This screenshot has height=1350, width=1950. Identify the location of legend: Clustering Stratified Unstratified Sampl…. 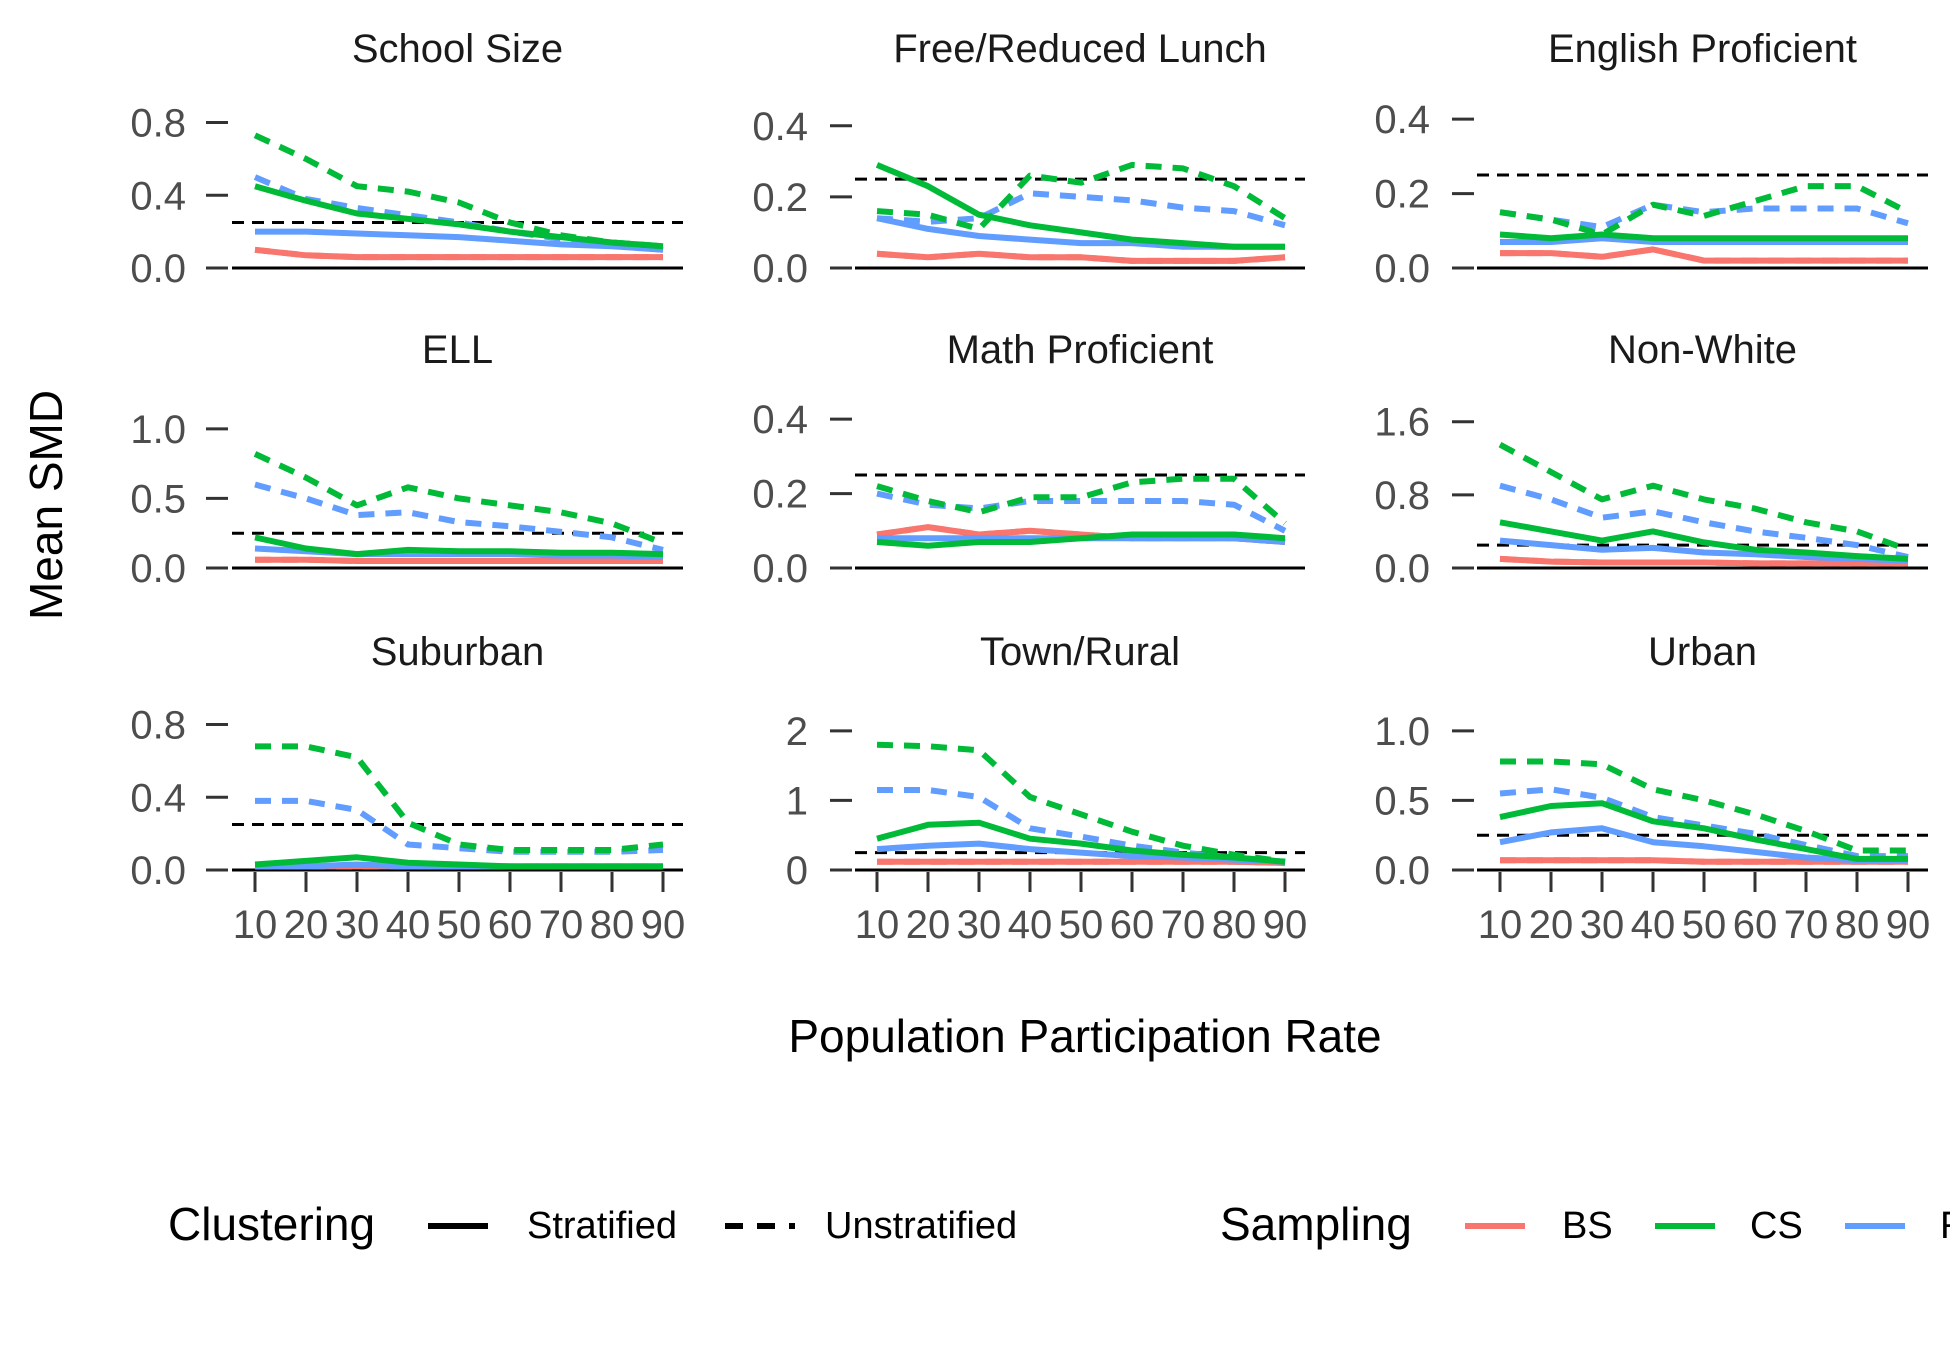
(1059, 1224).